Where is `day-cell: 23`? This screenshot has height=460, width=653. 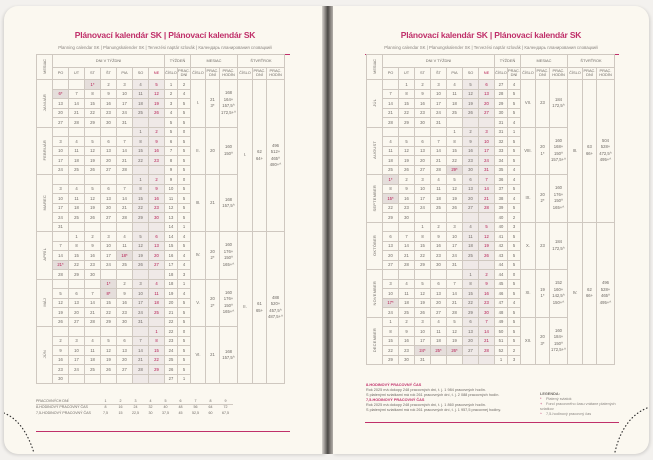
day-cell: 23 is located at coordinates (438, 255).